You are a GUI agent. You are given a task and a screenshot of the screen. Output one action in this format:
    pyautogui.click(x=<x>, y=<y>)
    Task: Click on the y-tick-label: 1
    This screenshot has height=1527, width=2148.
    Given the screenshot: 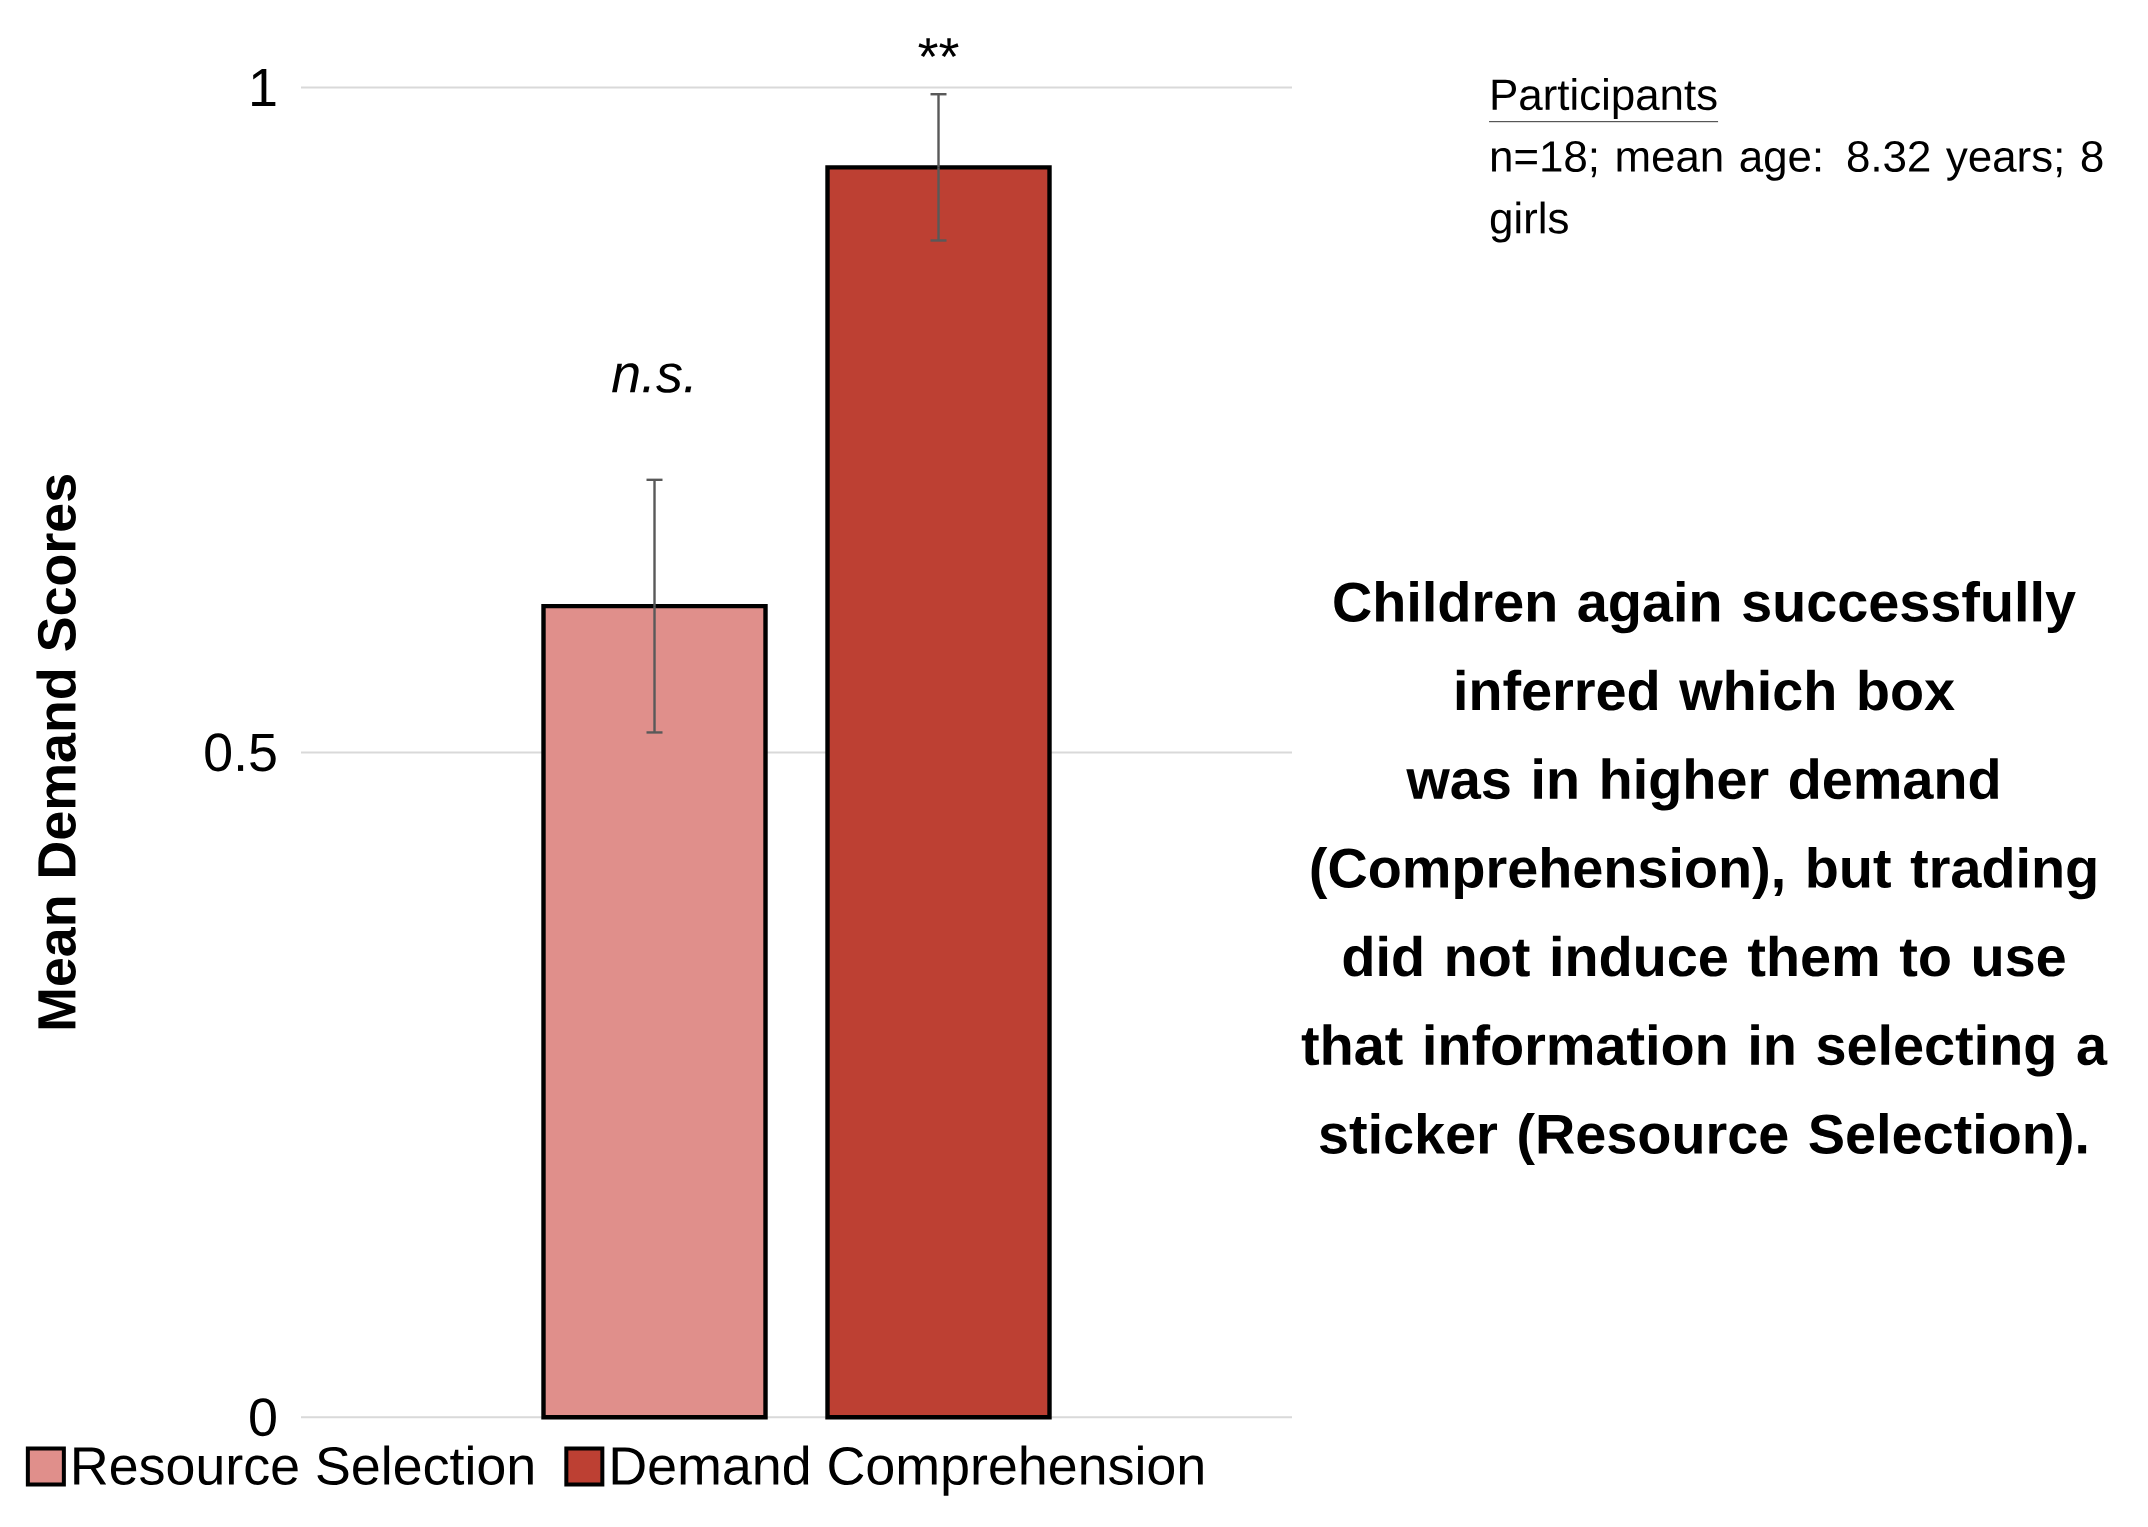 What is the action you would take?
    pyautogui.click(x=264, y=88)
    